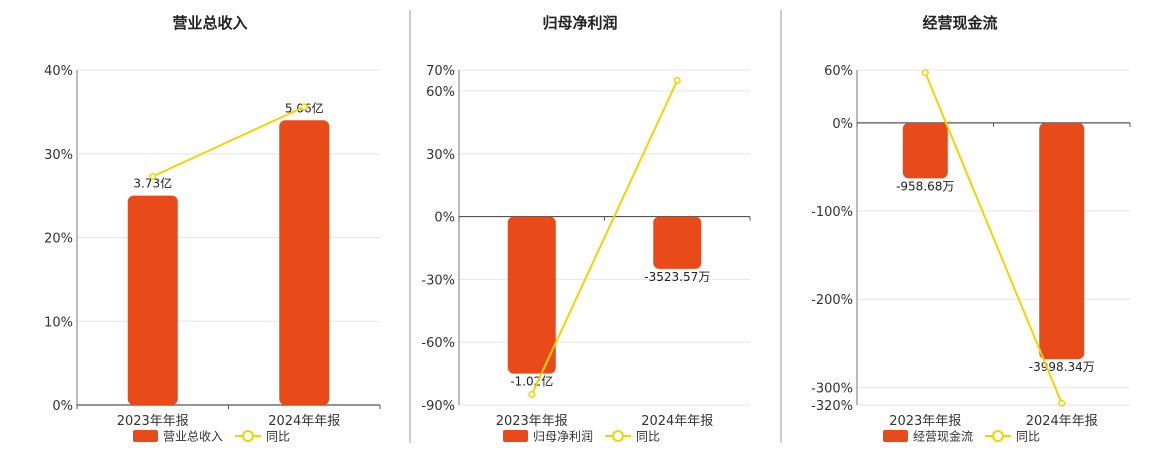 Image resolution: width=1160 pixels, height=450 pixels. What do you see at coordinates (193, 437) in the screenshot?
I see `legend-bar-label: 营业总收入` at bounding box center [193, 437].